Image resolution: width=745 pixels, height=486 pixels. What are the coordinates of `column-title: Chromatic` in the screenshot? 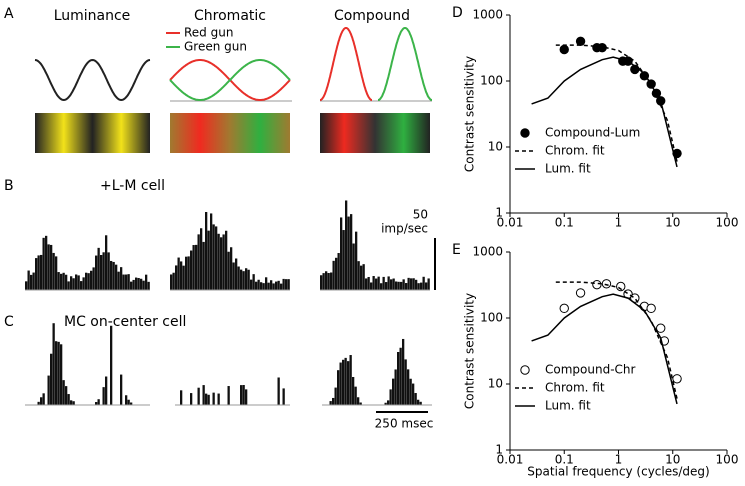 It's located at (230, 16).